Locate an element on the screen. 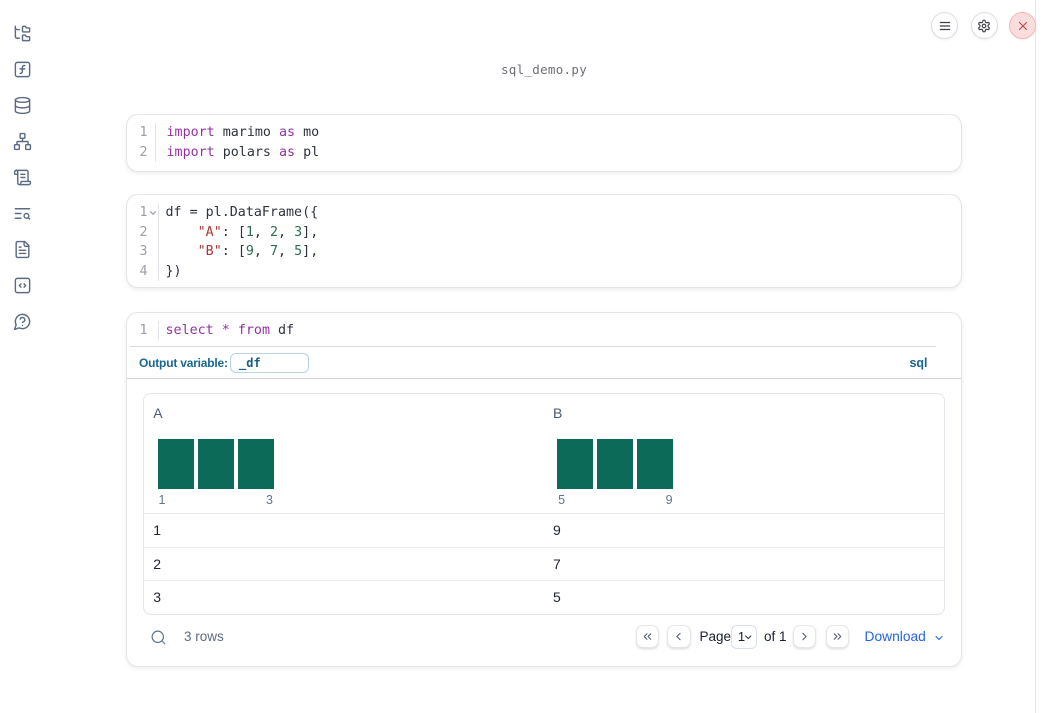 This screenshot has width=1043, height=713. code-line: select * from df is located at coordinates (230, 331).